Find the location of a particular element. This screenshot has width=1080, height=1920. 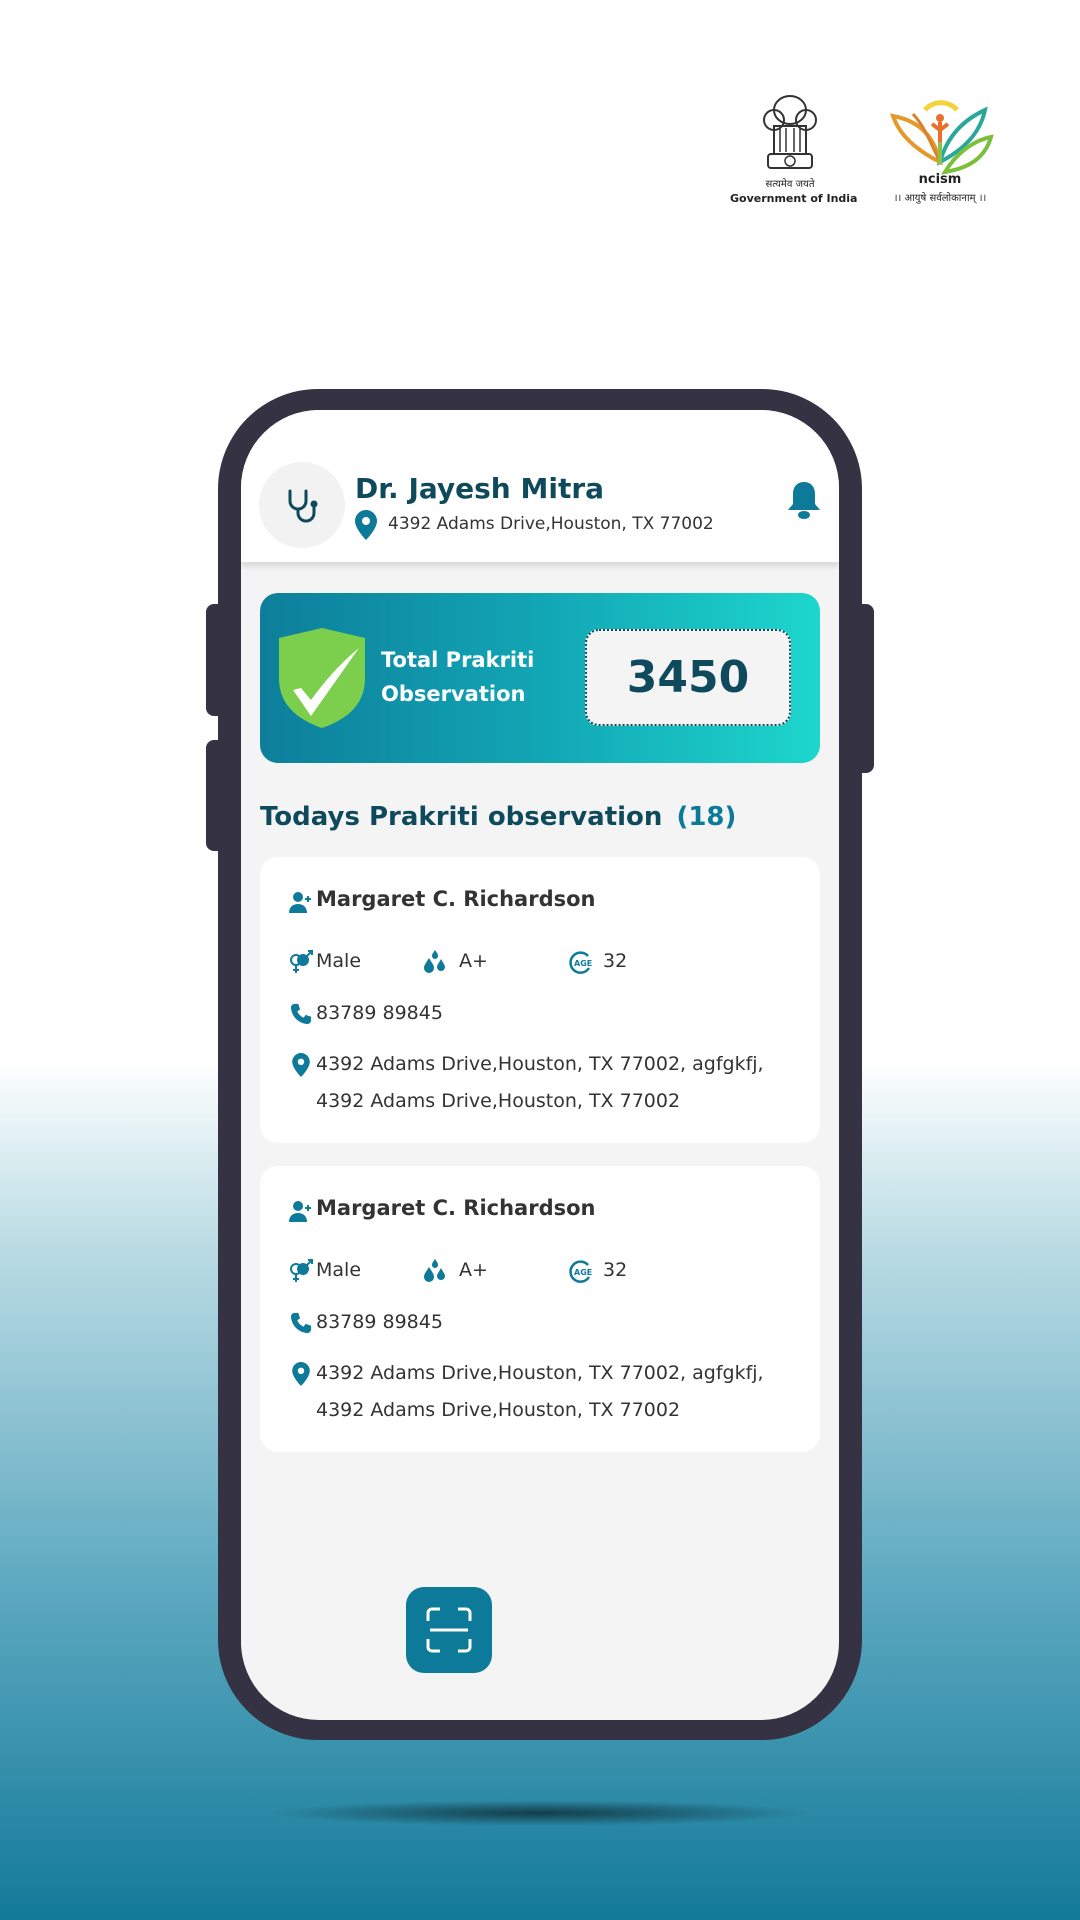

ncism-tagline: ।। आयुषे सर्वलोकानाम् ।। is located at coordinates (940, 198).